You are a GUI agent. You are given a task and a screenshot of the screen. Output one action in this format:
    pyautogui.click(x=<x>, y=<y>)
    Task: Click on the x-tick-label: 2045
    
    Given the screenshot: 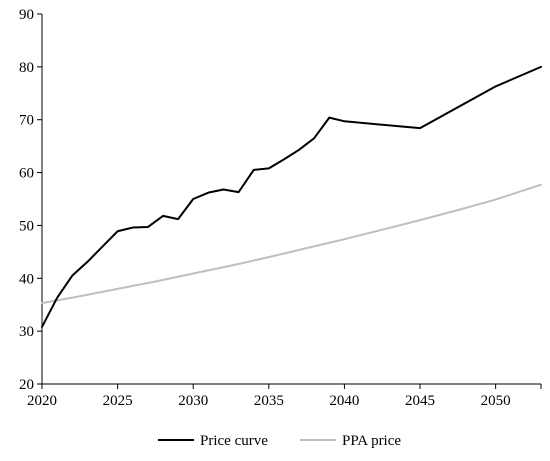 What is the action you would take?
    pyautogui.click(x=420, y=401)
    